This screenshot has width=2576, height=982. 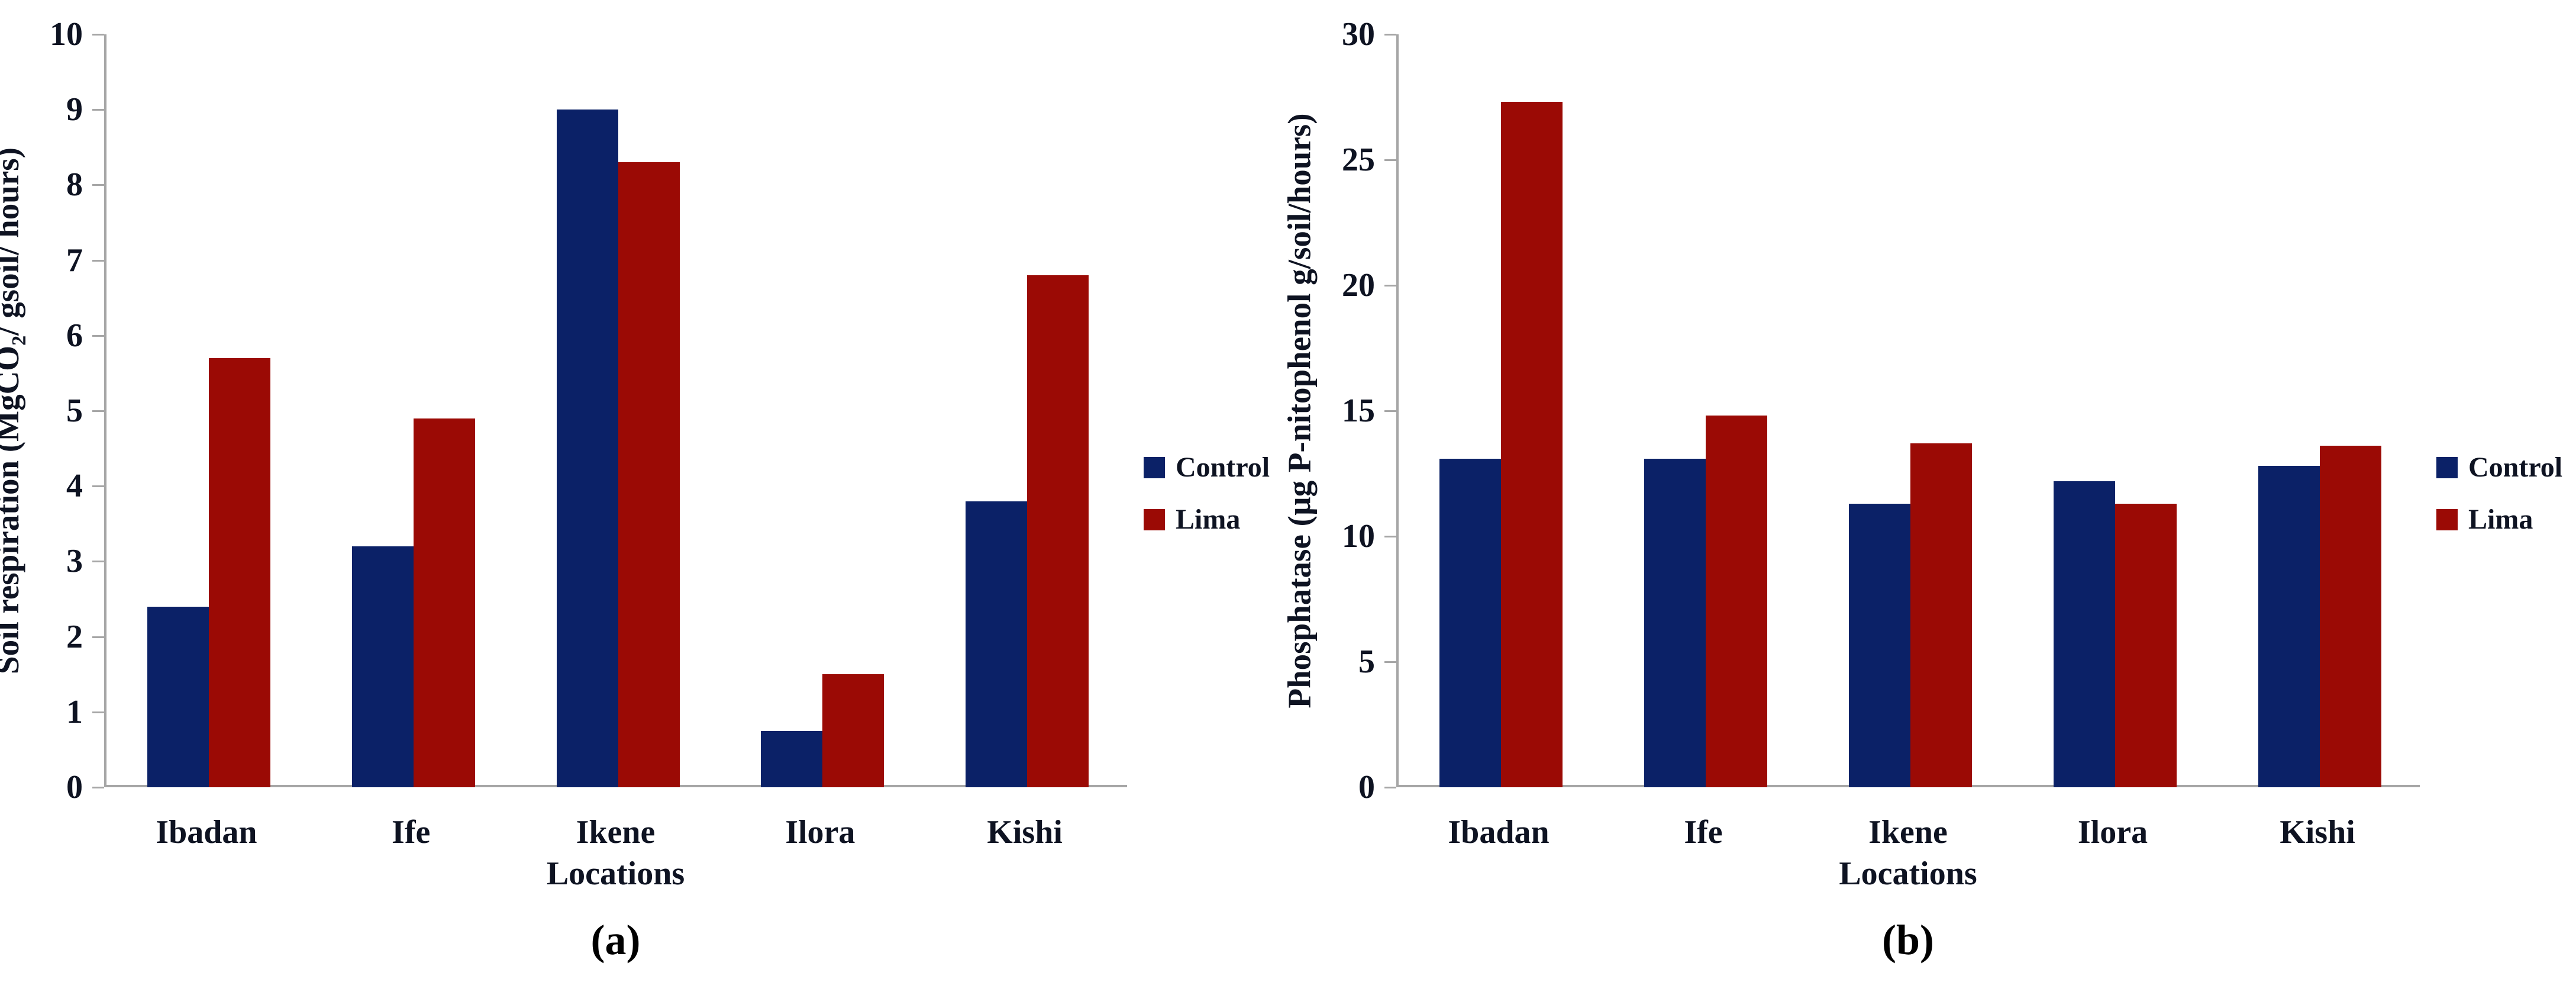 What do you see at coordinates (74, 185) in the screenshot?
I see `y-tick-label: 8` at bounding box center [74, 185].